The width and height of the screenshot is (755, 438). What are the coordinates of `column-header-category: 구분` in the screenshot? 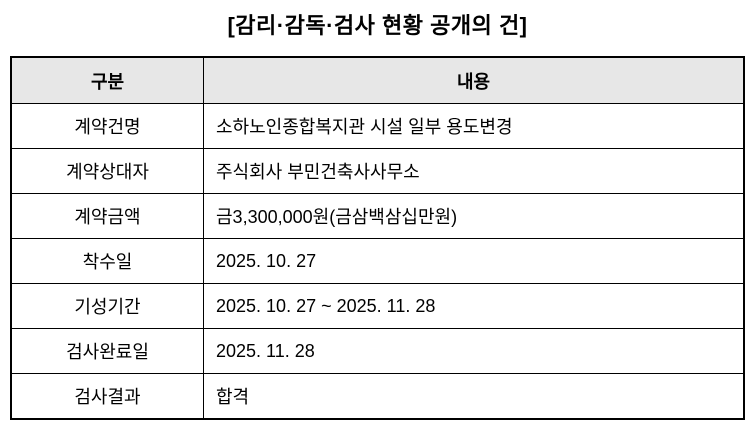 It's located at (107, 80).